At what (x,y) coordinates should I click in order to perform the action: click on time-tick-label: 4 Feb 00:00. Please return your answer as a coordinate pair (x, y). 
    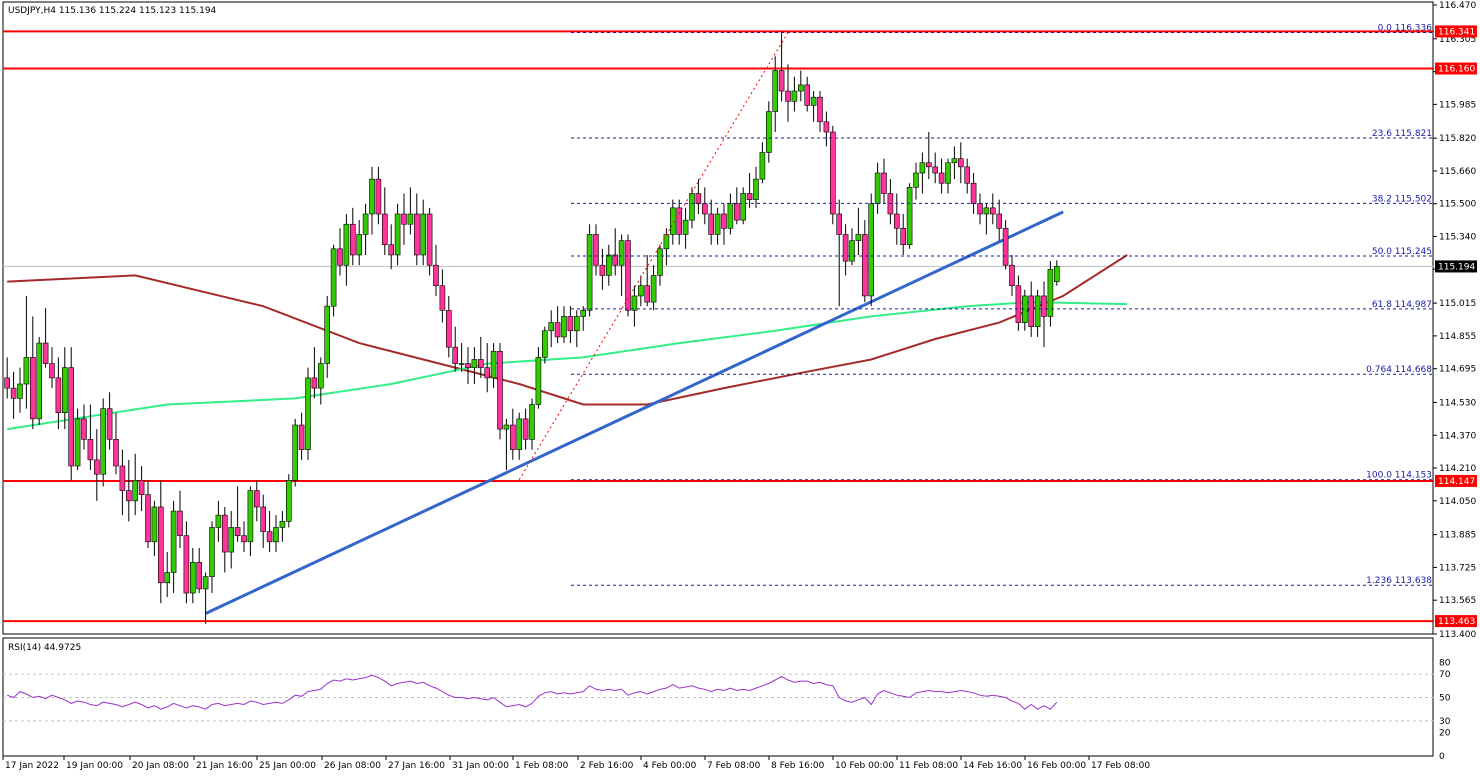
    Looking at the image, I should click on (670, 766).